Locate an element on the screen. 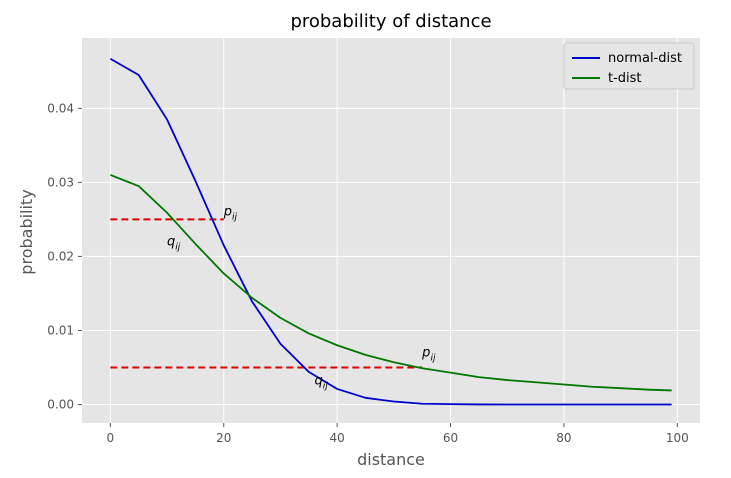 This screenshot has height=478, width=731. y-tick-label: 0.04 is located at coordinates (60, 108).